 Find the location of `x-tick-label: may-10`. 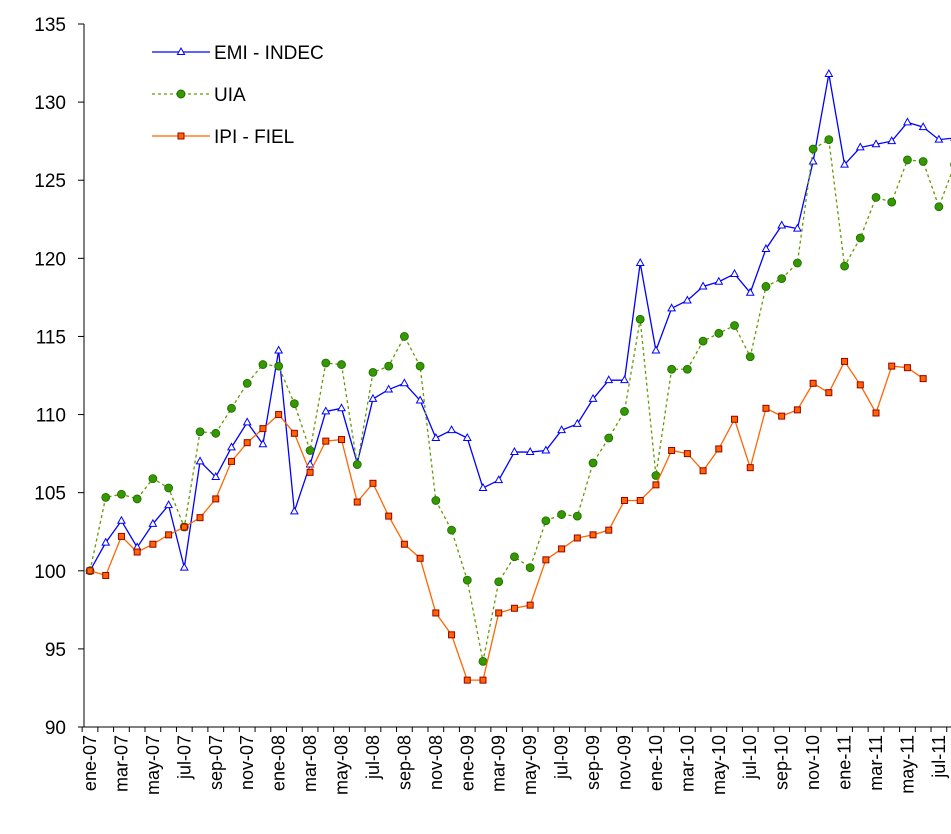

x-tick-label: may-10 is located at coordinates (719, 765).